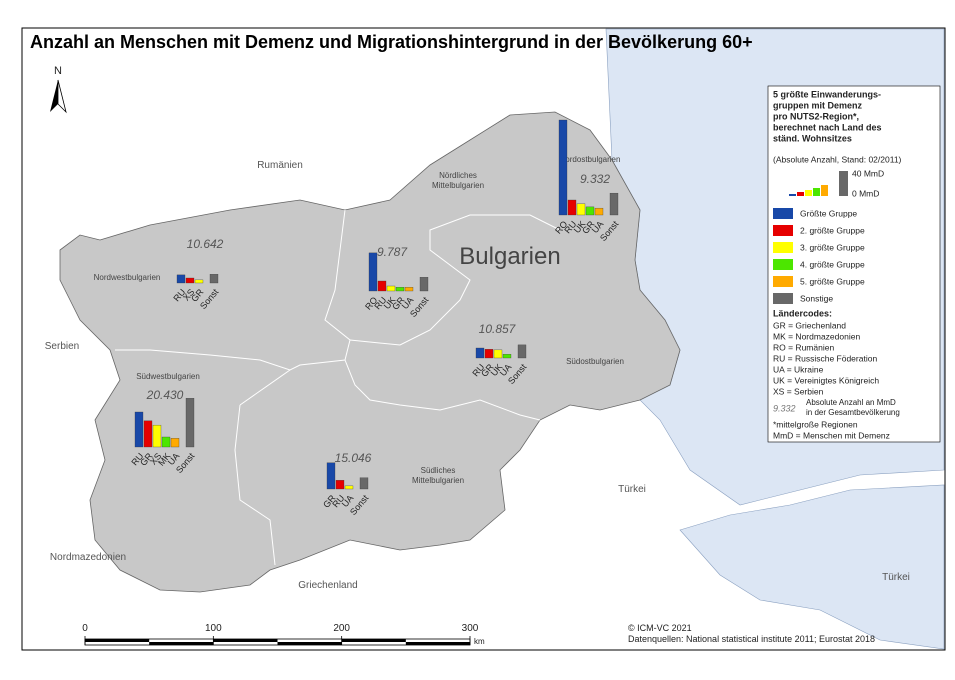 The image size is (955, 680). What do you see at coordinates (868, 173) in the screenshot?
I see `legend-scale-label: 40 MmD` at bounding box center [868, 173].